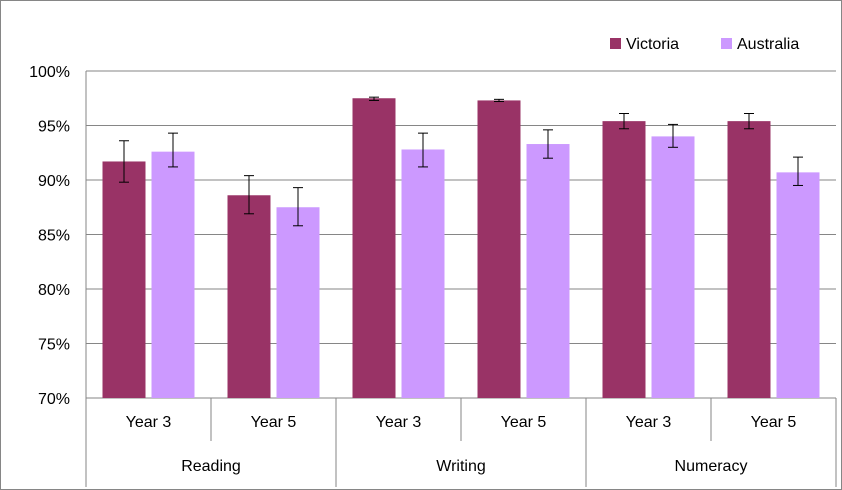 The width and height of the screenshot is (842, 490). I want to click on y-tick-label: 75%, so click(54, 345).